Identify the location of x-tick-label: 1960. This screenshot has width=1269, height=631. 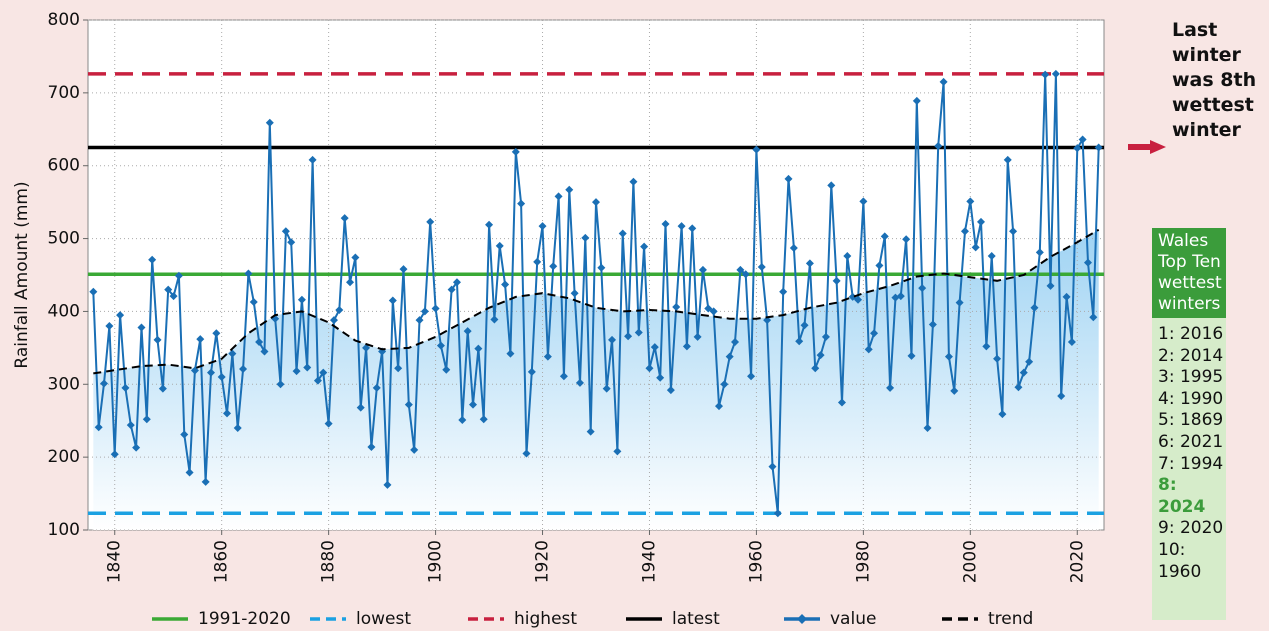
(756, 561).